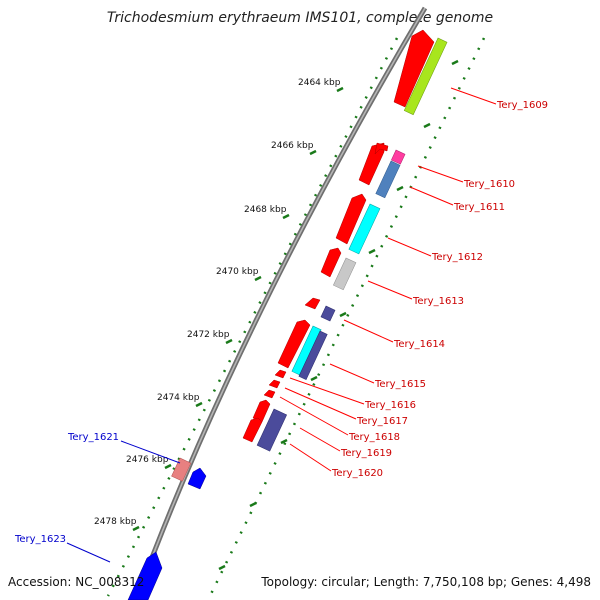 This screenshot has height=600, width=600. I want to click on gene-label-tery-1615: Tery_1615, so click(400, 384).